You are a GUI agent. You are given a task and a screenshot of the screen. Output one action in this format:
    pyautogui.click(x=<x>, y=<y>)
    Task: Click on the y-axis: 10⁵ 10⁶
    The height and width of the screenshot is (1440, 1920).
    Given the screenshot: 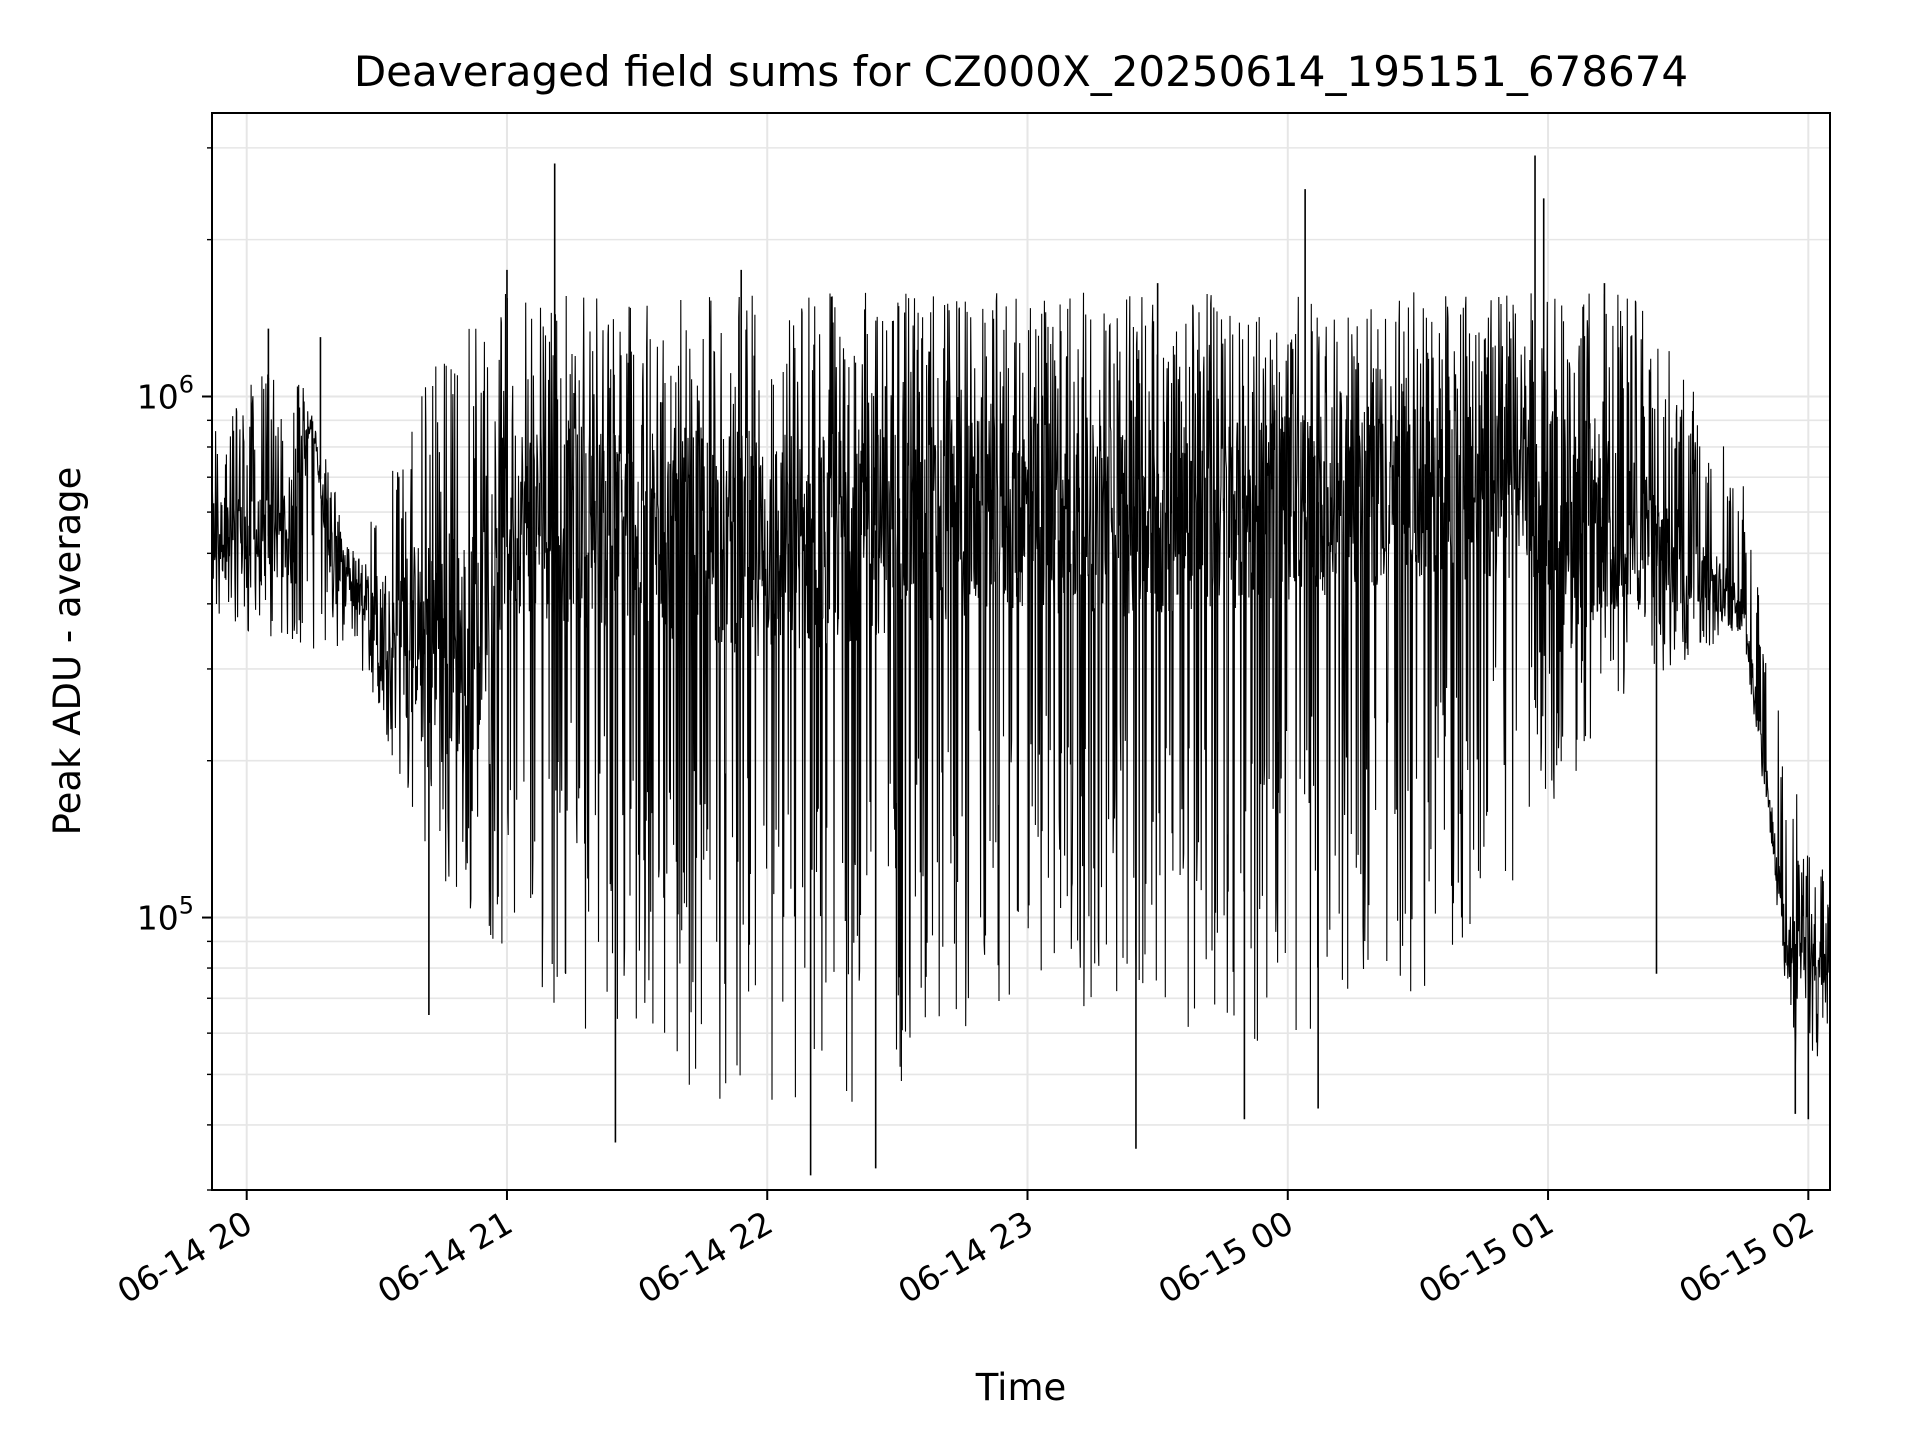 What is the action you would take?
    pyautogui.click(x=174, y=669)
    